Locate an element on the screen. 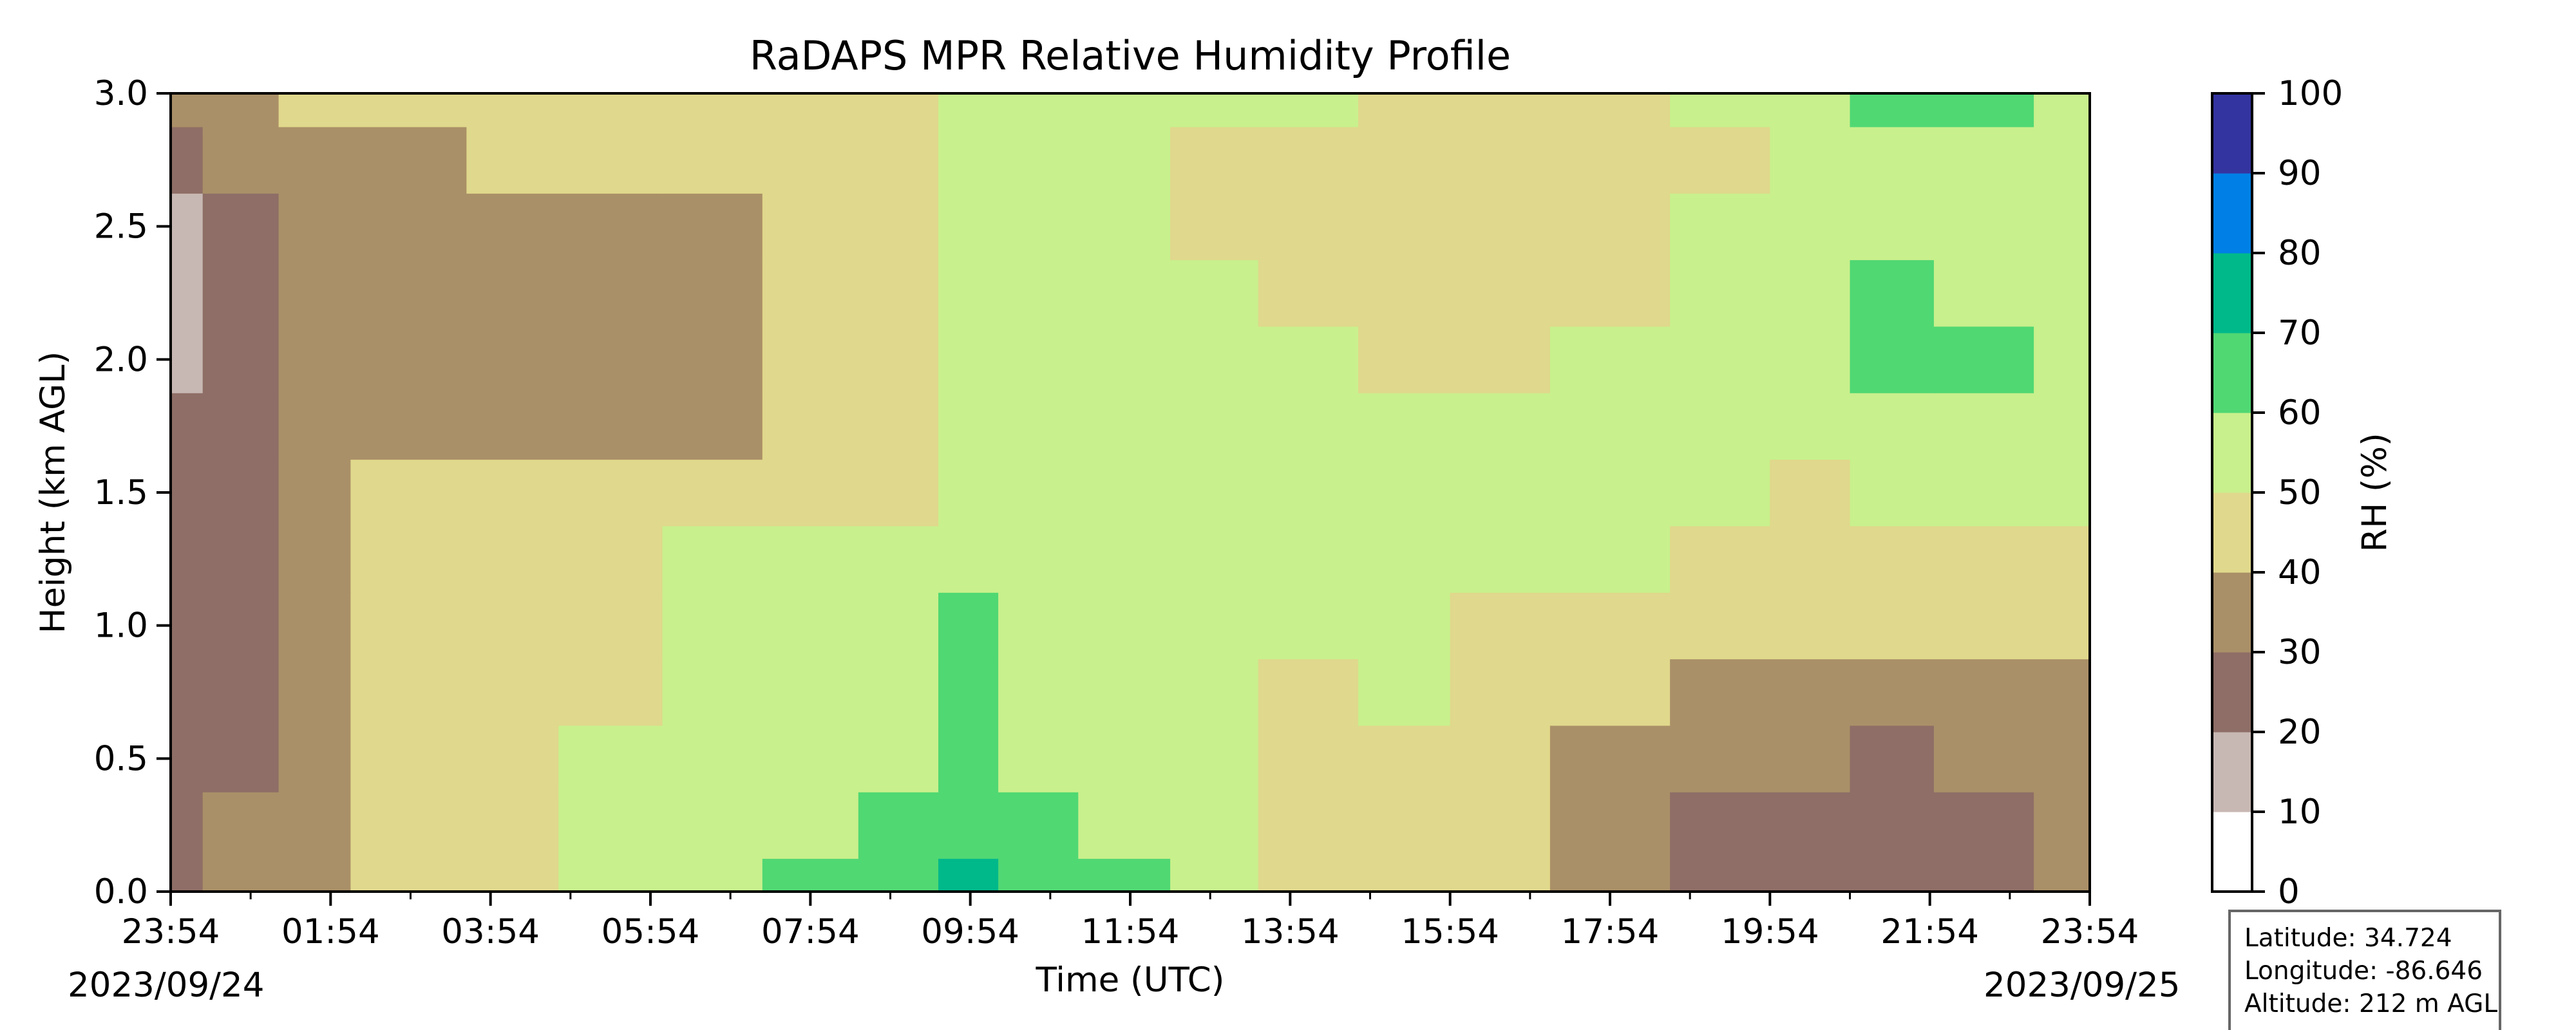 The height and width of the screenshot is (1030, 2576). colorbar-tick-label: 10 is located at coordinates (2299, 812).